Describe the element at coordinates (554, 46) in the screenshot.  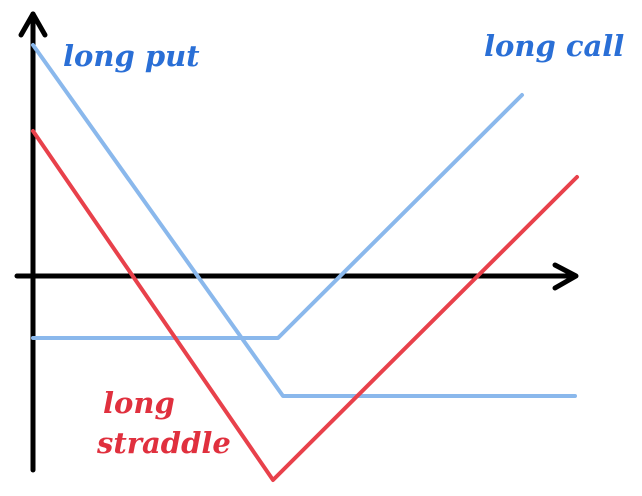
I see `long-call-label: long call` at that location.